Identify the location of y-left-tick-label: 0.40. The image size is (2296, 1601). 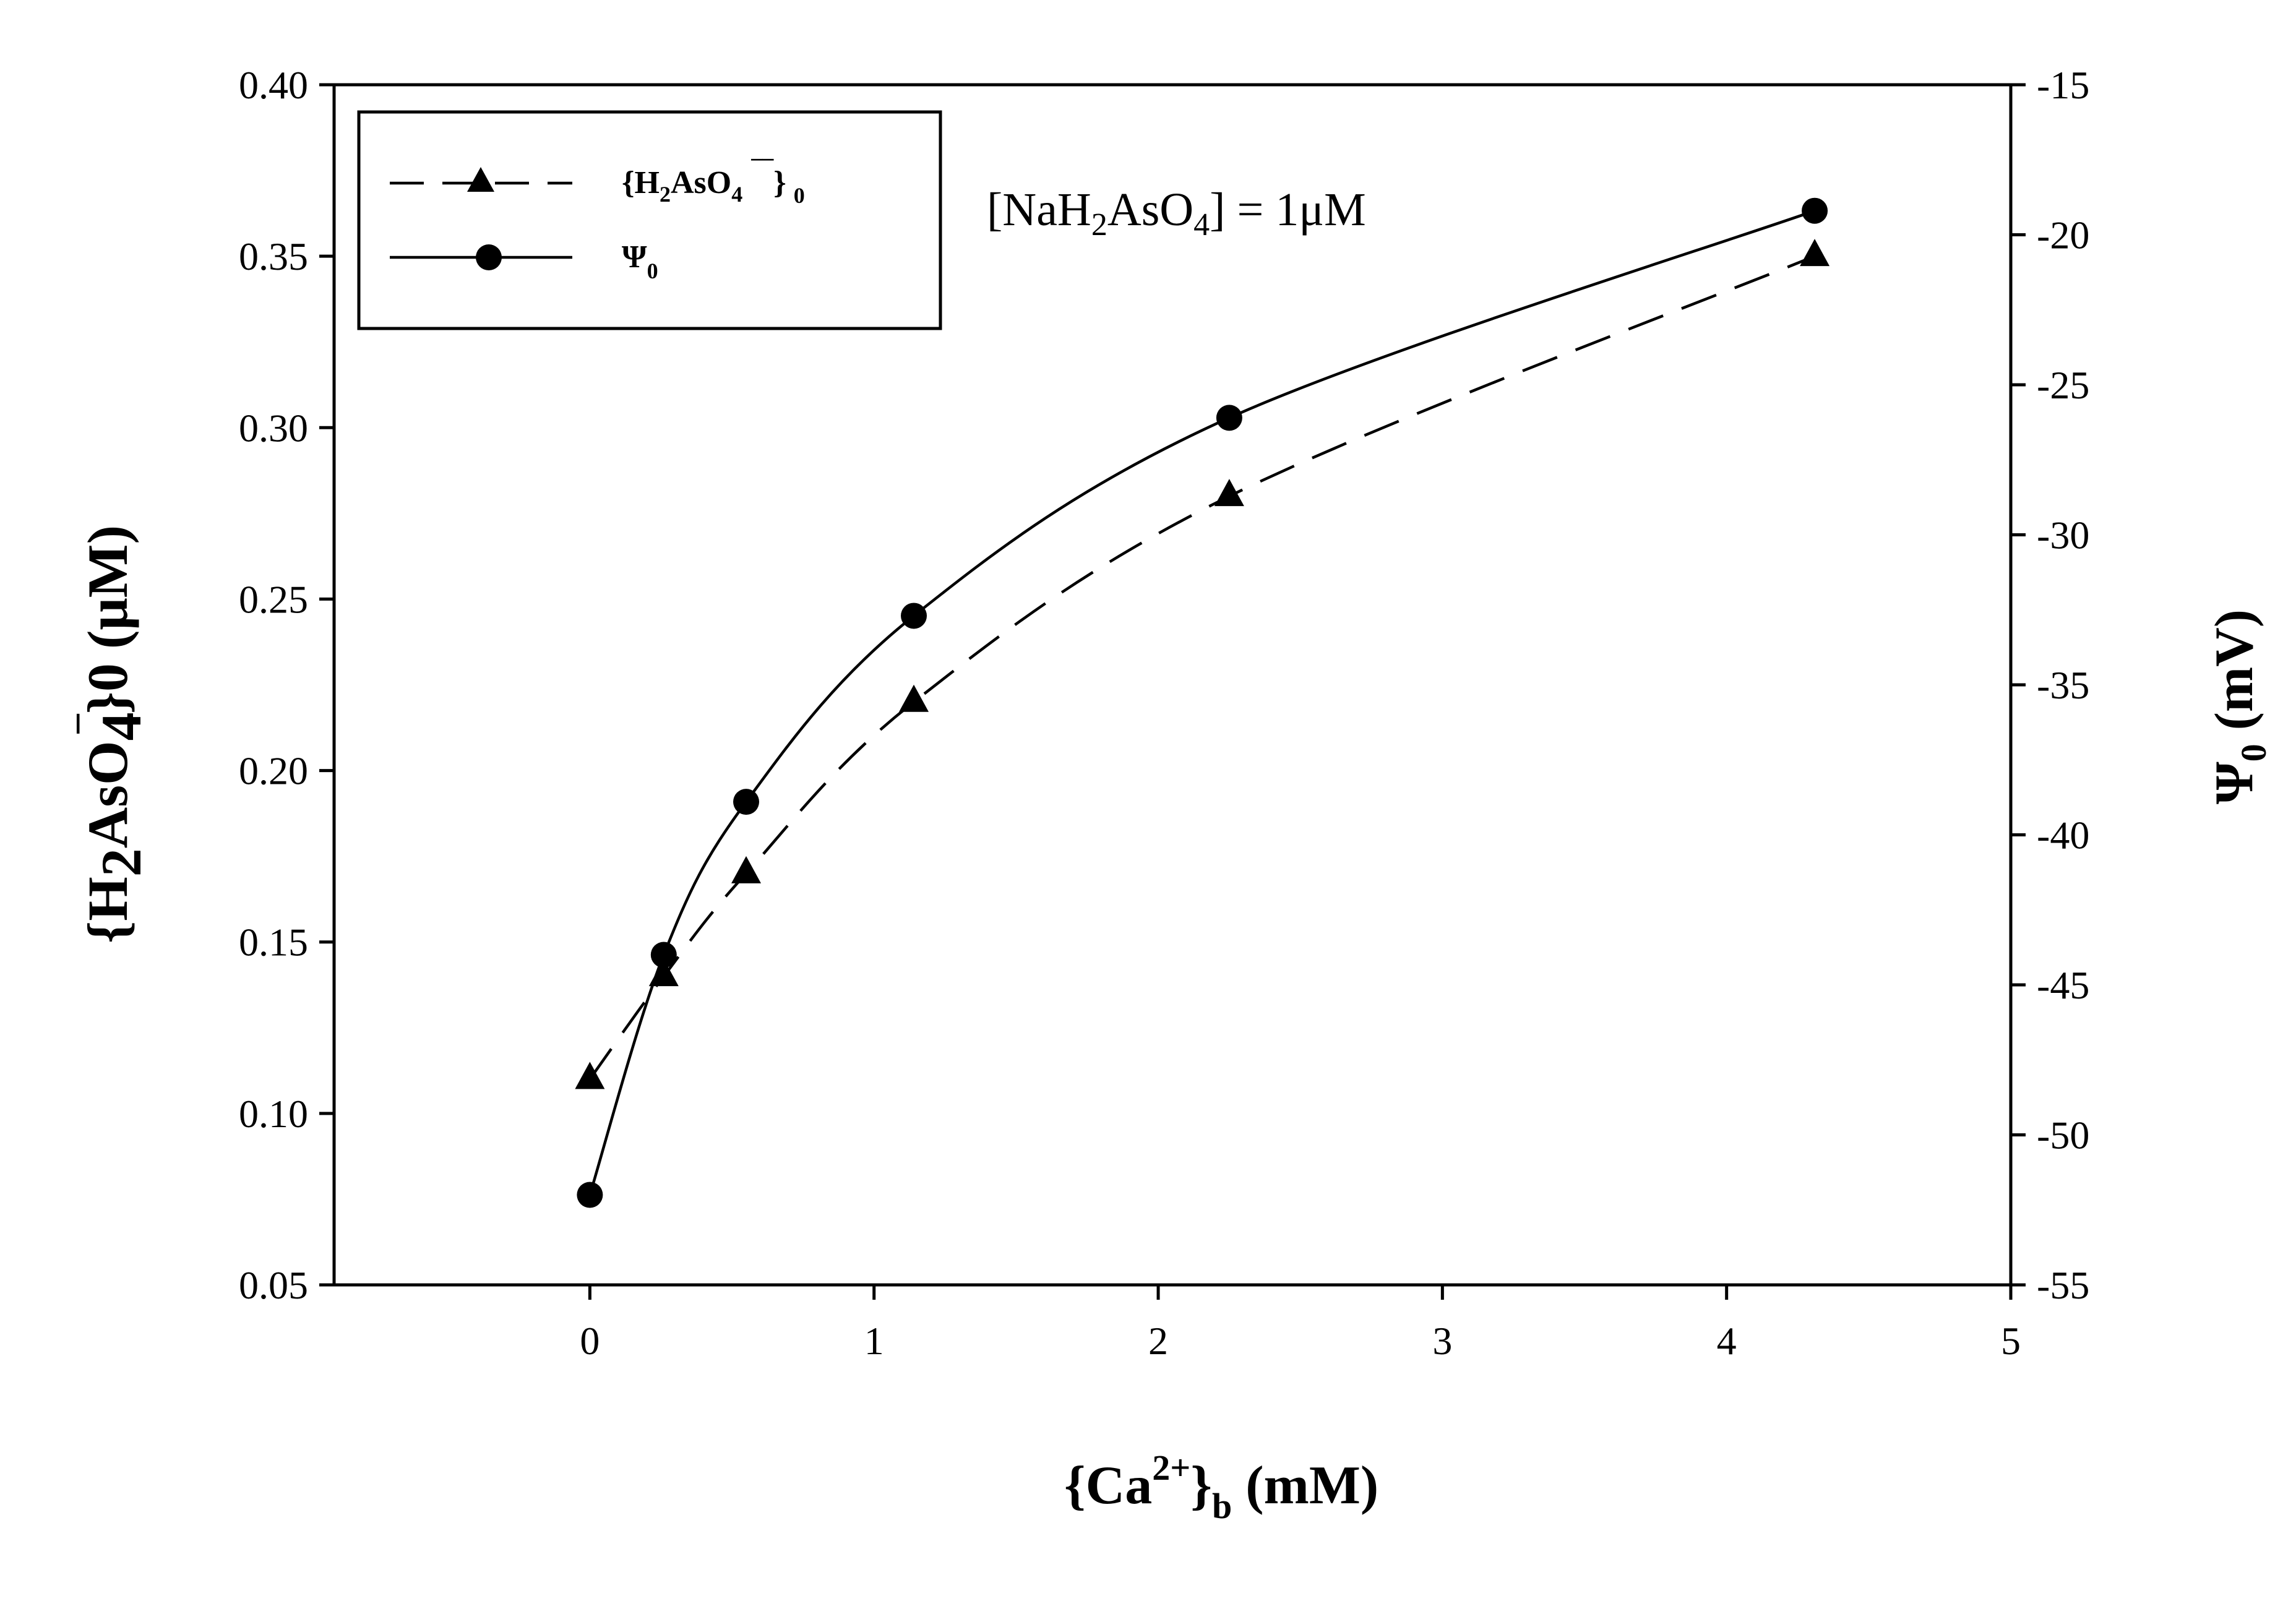
(273, 85).